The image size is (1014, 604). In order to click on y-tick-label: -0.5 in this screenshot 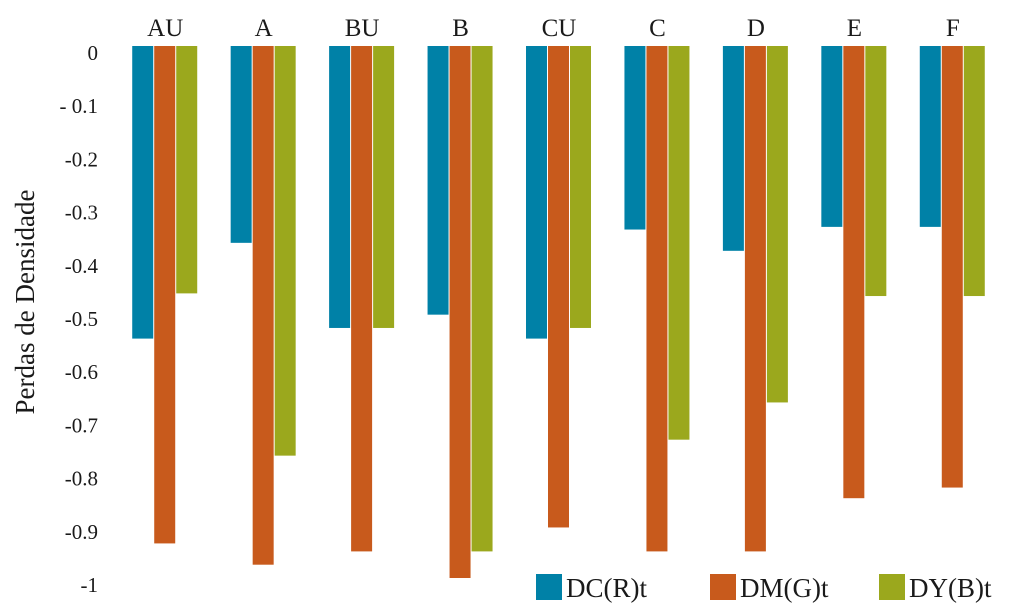, I will do `click(81, 319)`.